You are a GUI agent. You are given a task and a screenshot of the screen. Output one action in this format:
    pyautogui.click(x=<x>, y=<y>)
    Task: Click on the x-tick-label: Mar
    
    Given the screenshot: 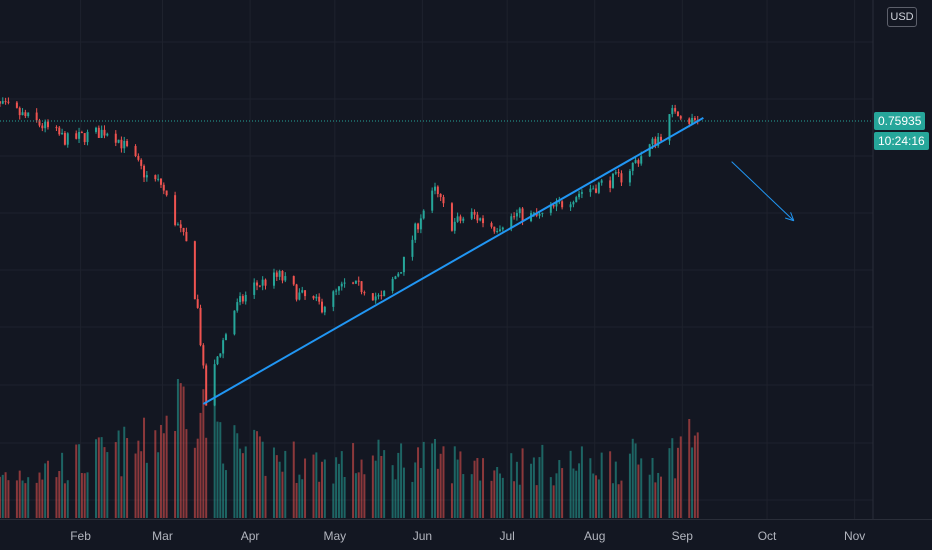 What is the action you would take?
    pyautogui.click(x=162, y=536)
    